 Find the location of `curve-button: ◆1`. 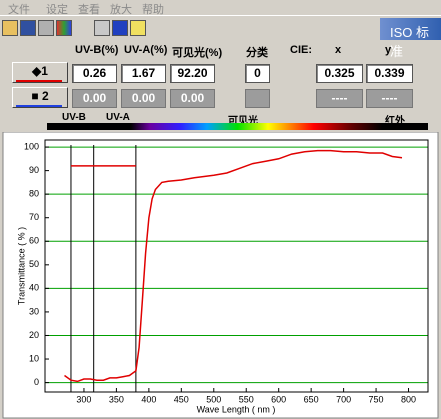

curve-button: ◆1 is located at coordinates (40, 72).